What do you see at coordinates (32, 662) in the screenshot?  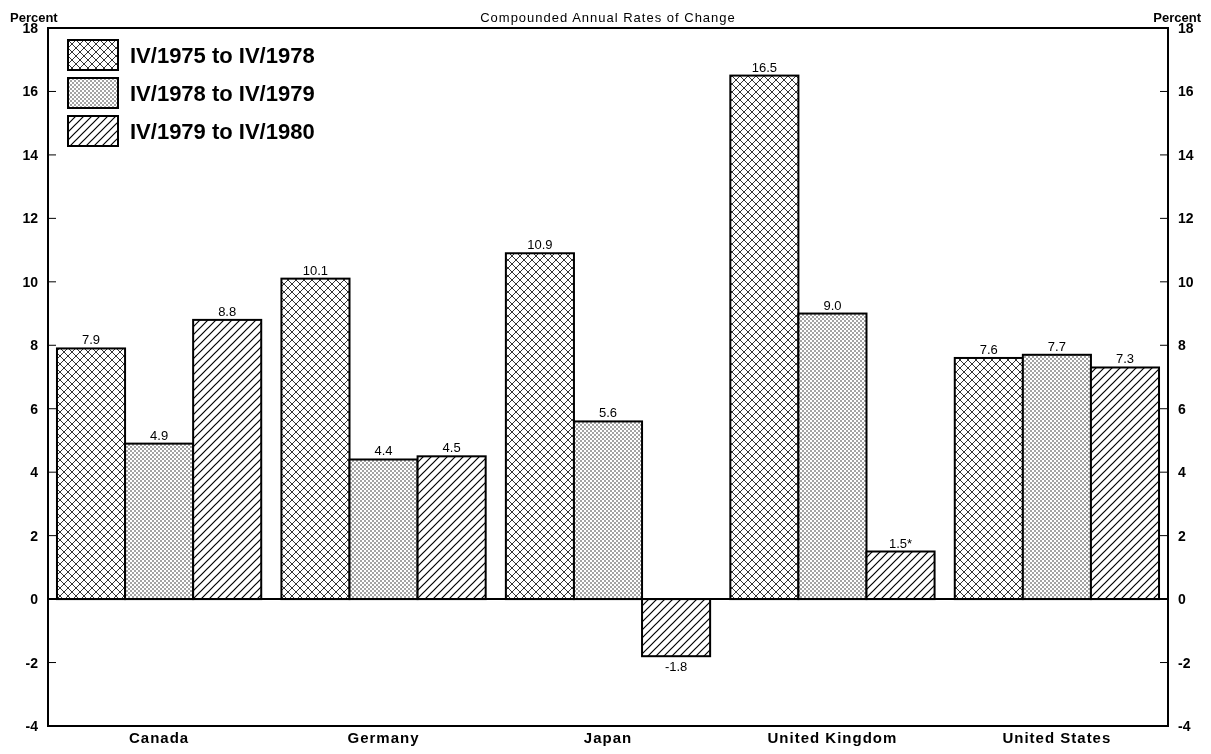 I see `y-tick-label: -2` at bounding box center [32, 662].